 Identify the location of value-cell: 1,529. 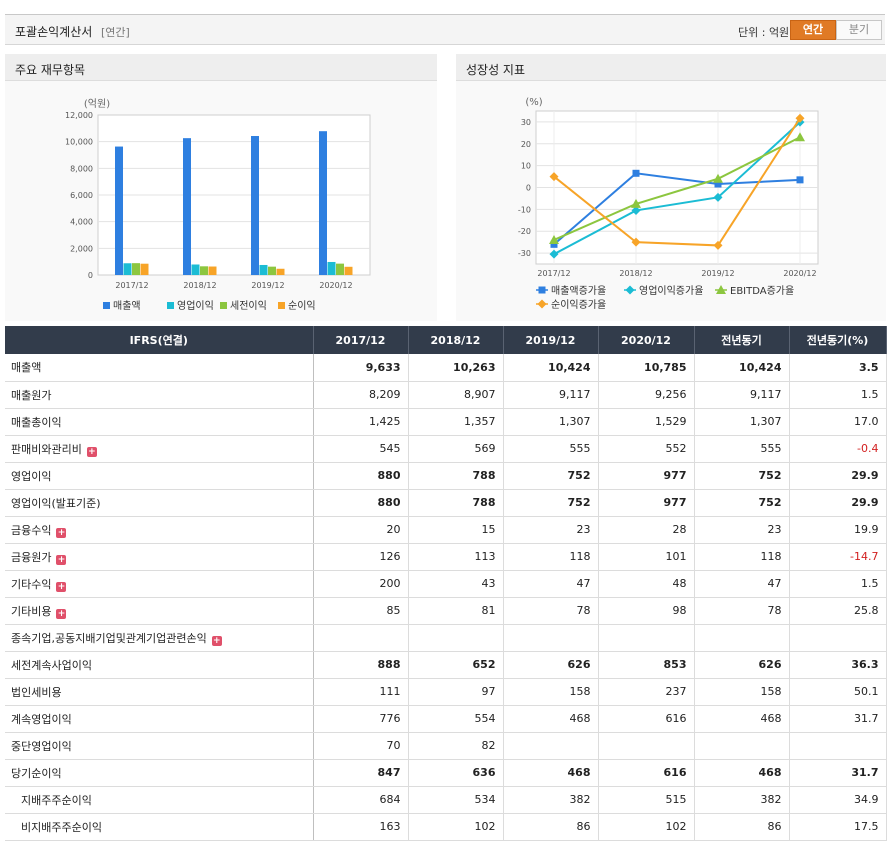
(646, 422).